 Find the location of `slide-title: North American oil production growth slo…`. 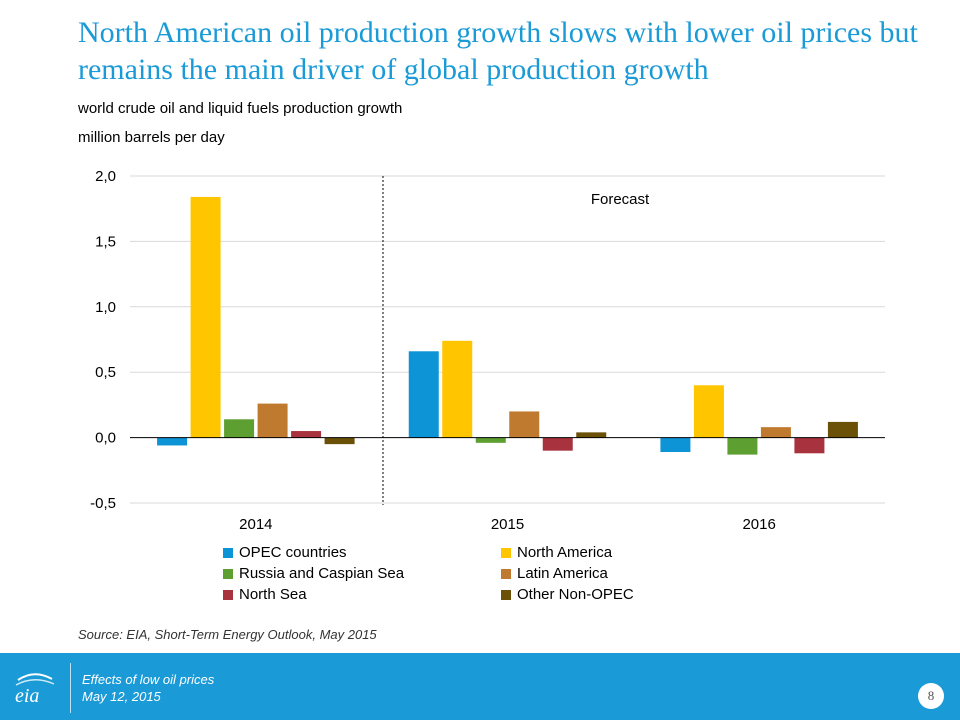

slide-title: North American oil production growth slo… is located at coordinates (498, 51).